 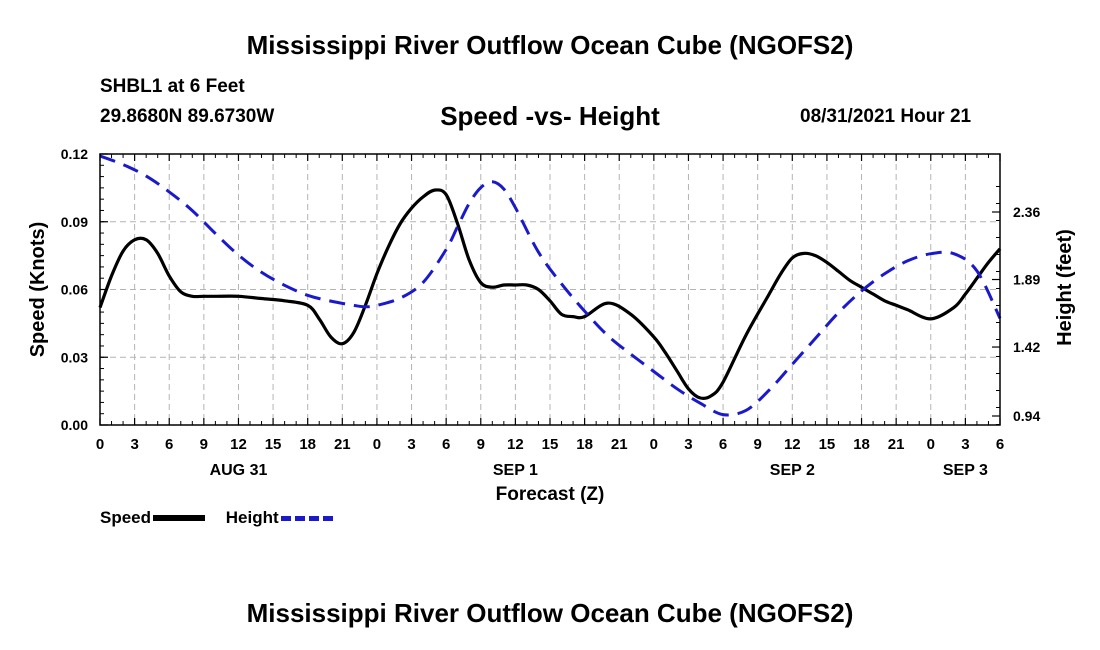 I want to click on date-label: SEP 3, so click(x=965, y=470).